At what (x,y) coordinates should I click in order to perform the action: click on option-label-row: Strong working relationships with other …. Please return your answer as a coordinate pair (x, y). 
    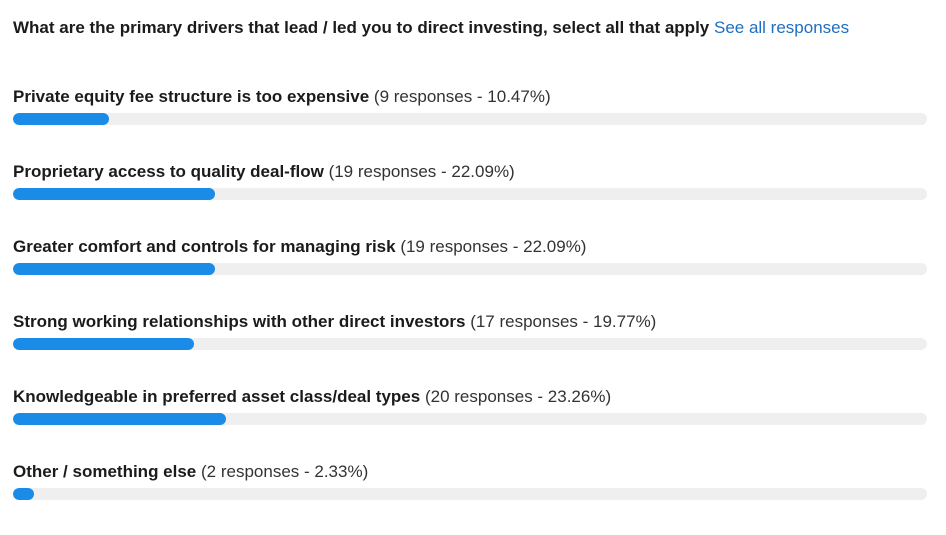
    Looking at the image, I should click on (470, 322).